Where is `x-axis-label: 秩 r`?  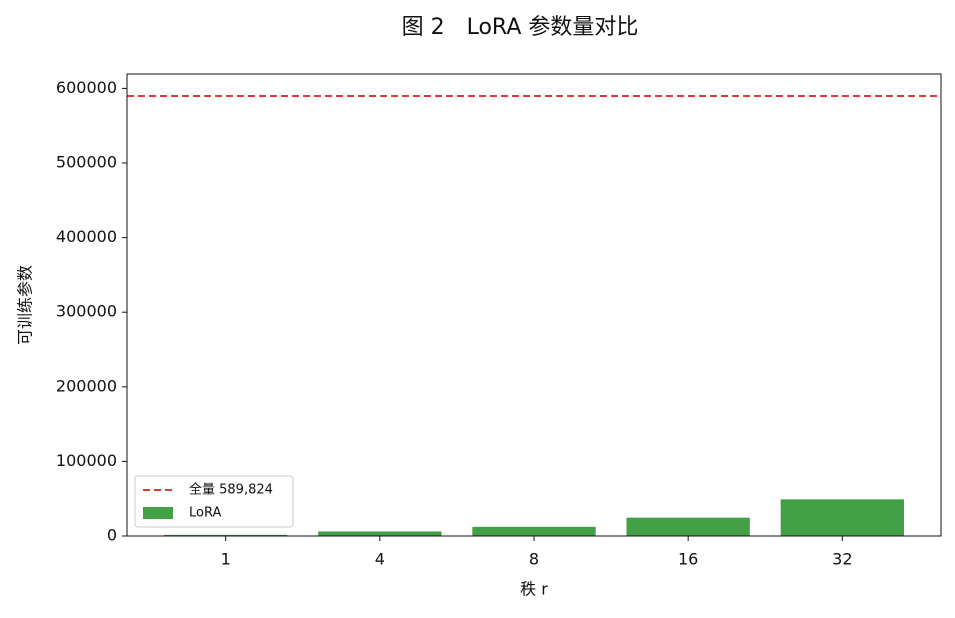 x-axis-label: 秩 r is located at coordinates (534, 589).